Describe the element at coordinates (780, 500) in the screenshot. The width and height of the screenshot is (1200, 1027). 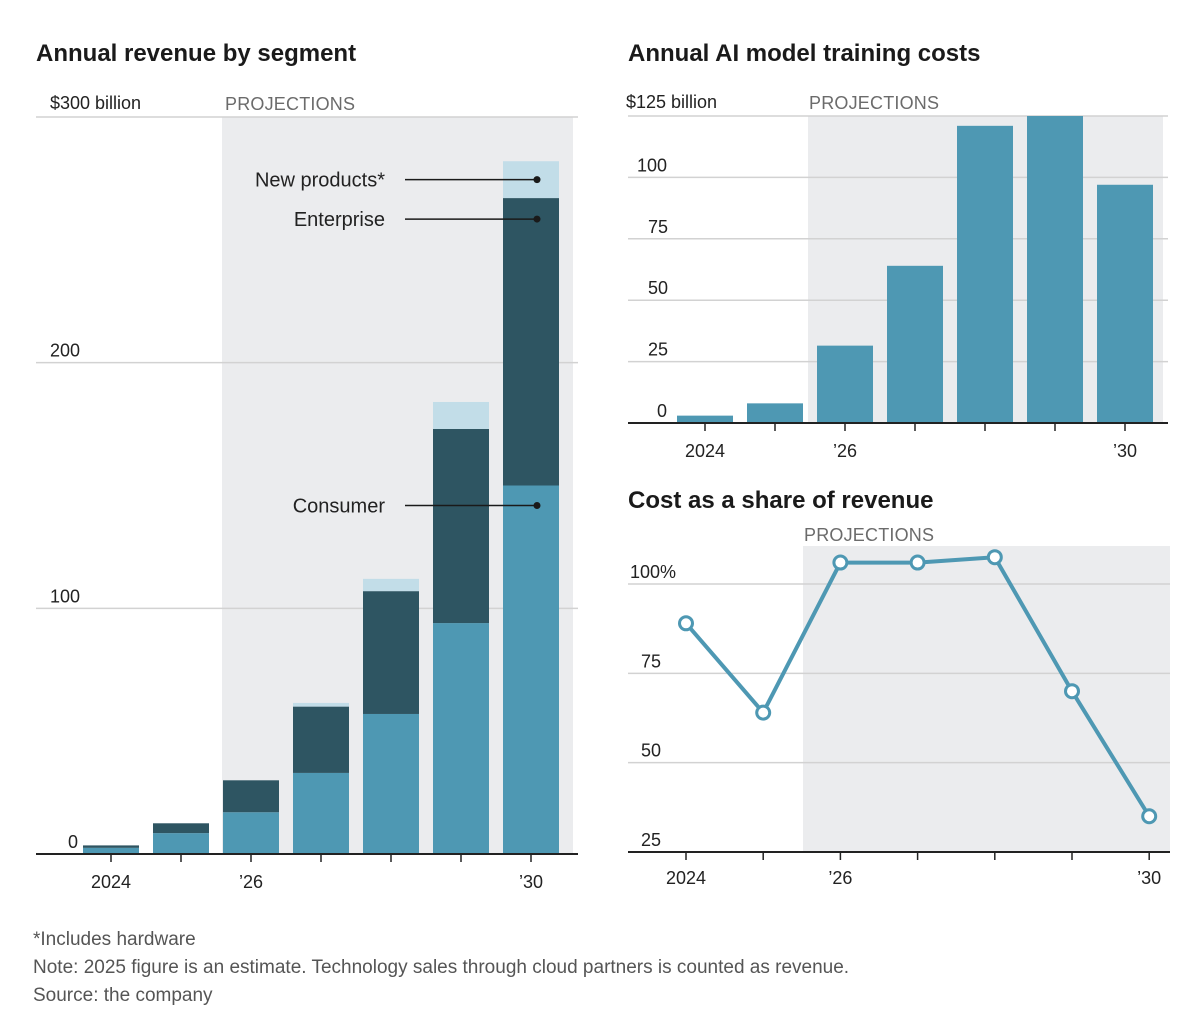
I see `cost-share-chart-title: Cost as a share of revenue` at that location.